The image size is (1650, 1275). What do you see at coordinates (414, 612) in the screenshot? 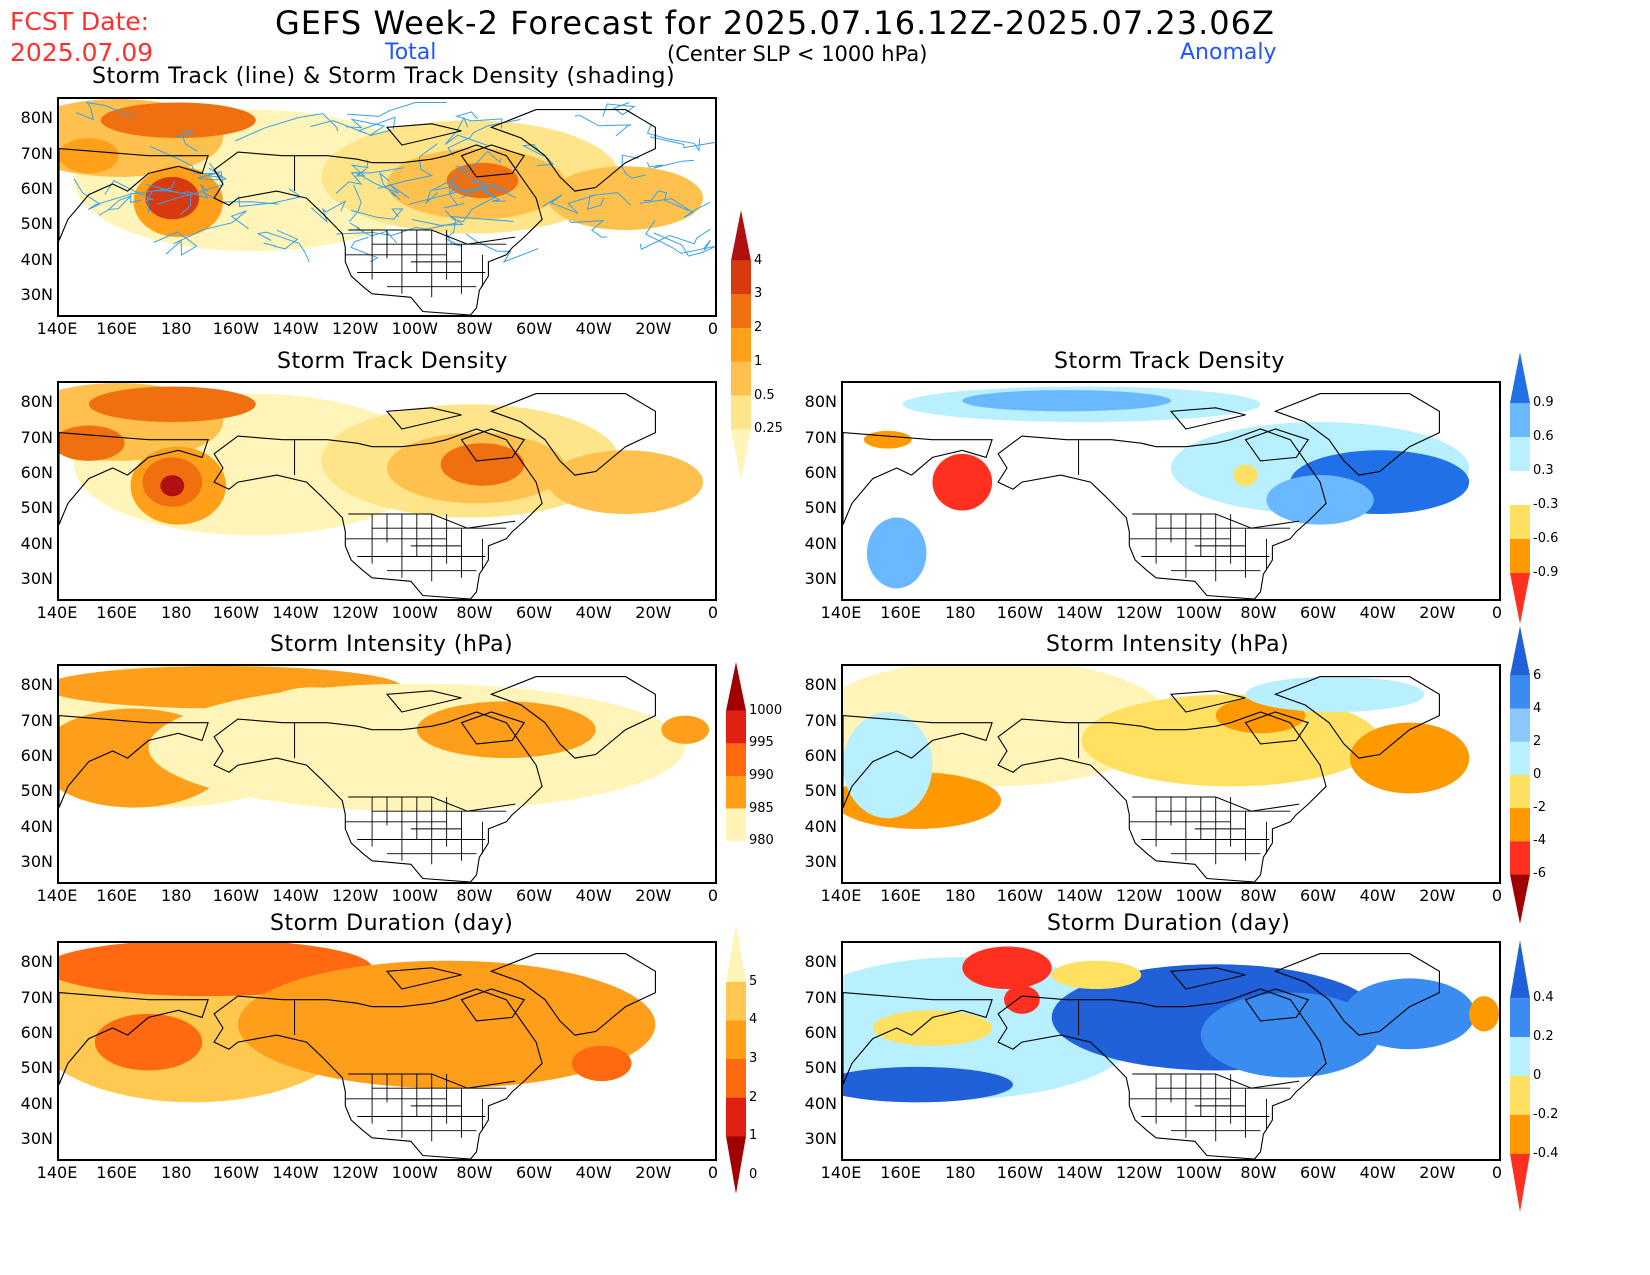
I see `lon-label: 100W` at bounding box center [414, 612].